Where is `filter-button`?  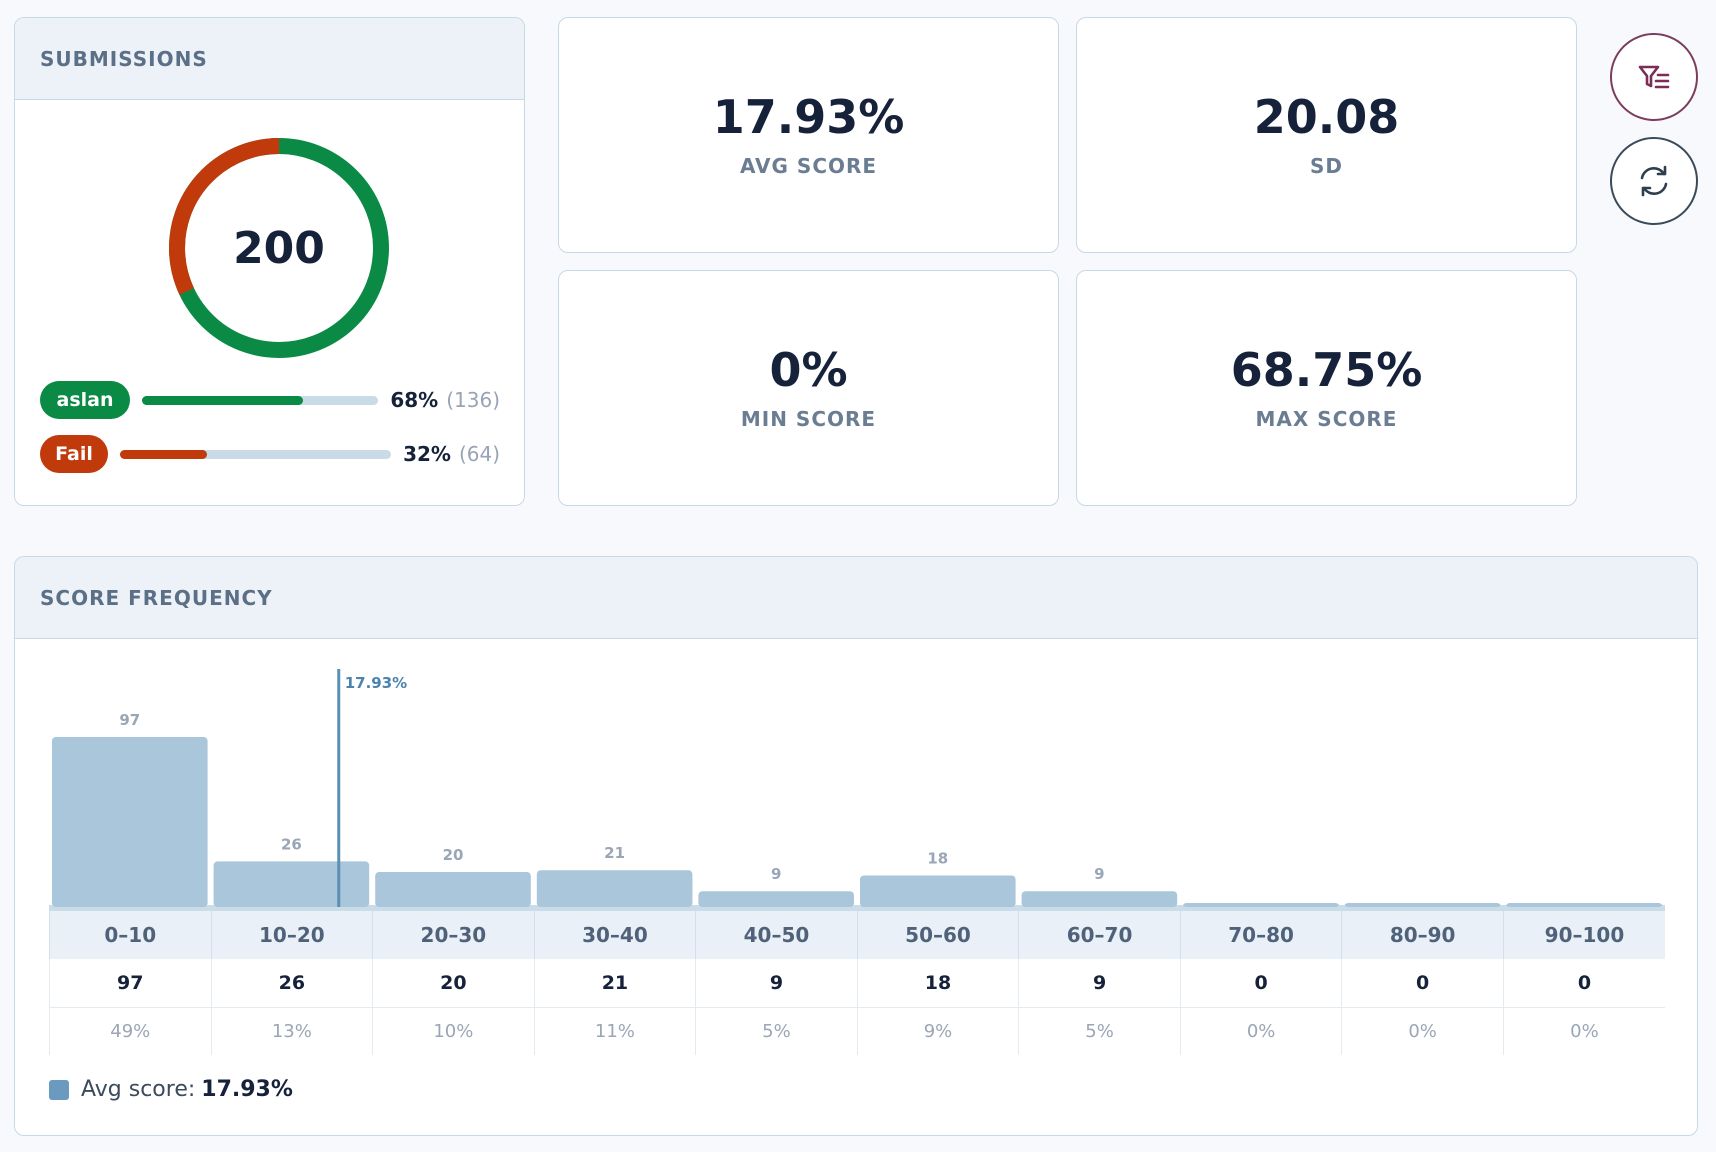 filter-button is located at coordinates (1654, 77).